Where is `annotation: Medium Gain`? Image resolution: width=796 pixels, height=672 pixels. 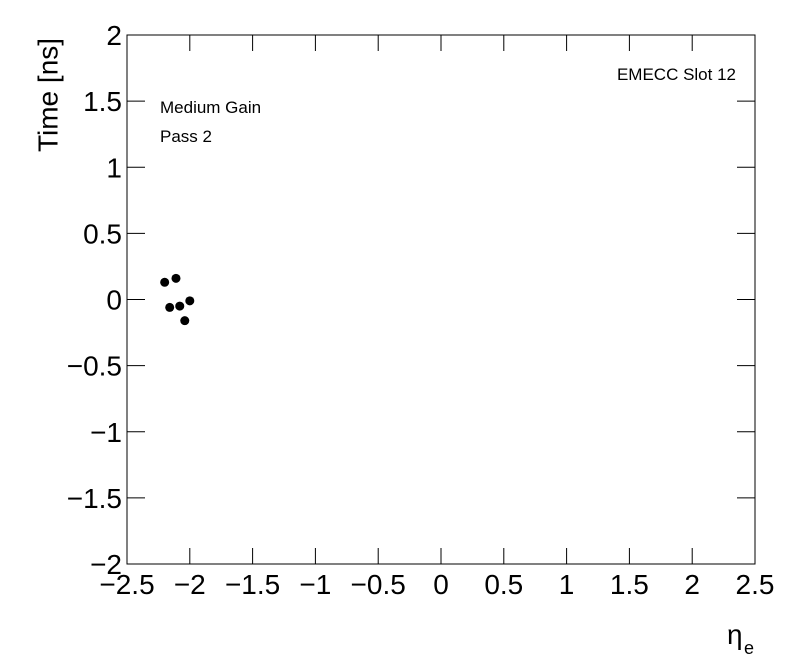 annotation: Medium Gain is located at coordinates (210, 107).